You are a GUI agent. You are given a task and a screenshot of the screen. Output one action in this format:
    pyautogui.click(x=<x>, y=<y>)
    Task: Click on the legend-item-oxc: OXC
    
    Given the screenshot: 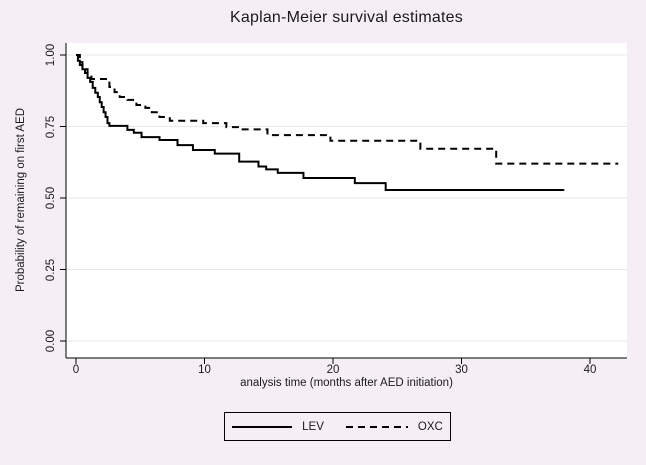 What is the action you would take?
    pyautogui.click(x=394, y=426)
    